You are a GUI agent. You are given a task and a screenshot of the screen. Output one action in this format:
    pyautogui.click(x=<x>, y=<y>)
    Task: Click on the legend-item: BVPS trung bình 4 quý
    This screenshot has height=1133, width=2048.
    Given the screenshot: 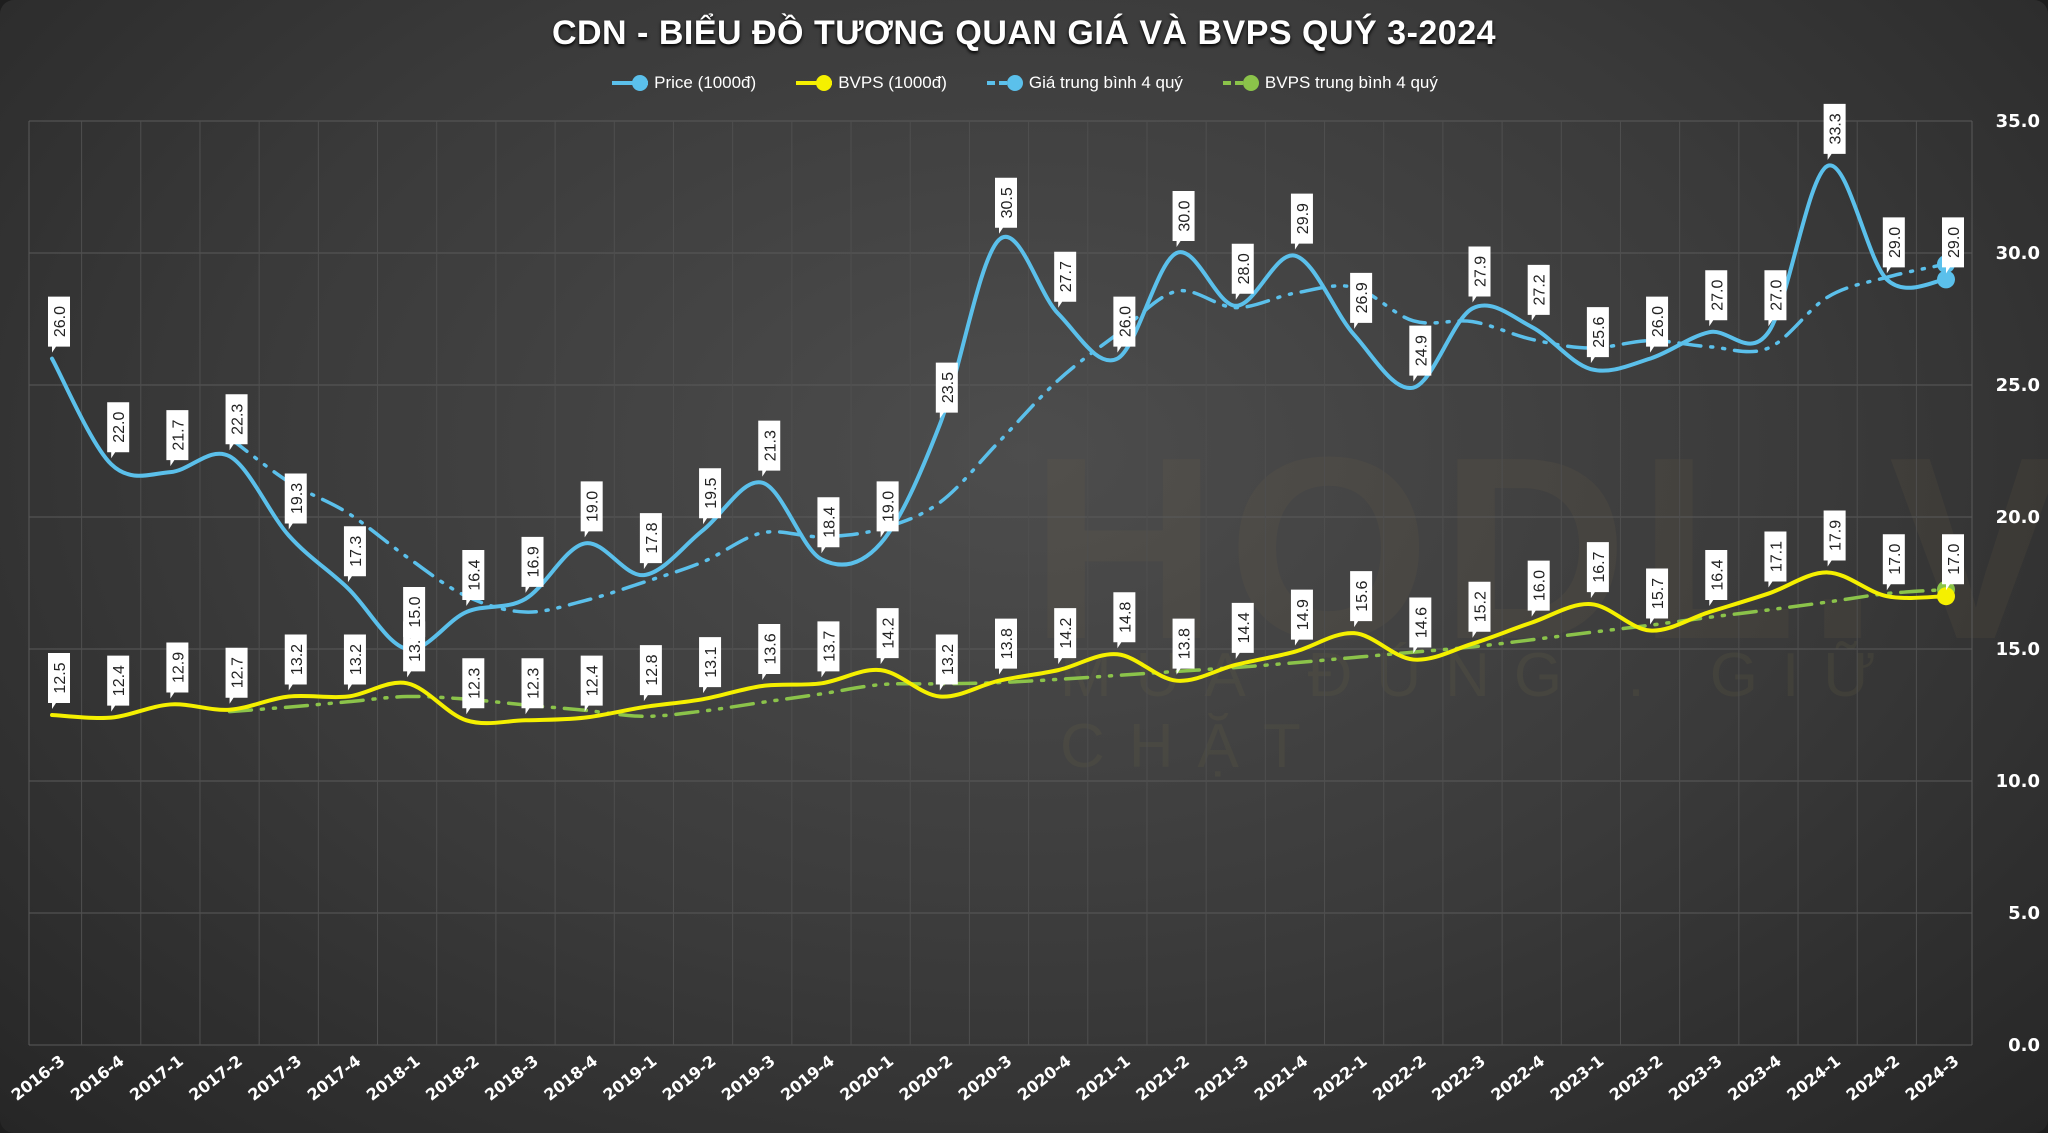 What is the action you would take?
    pyautogui.click(x=1329, y=83)
    